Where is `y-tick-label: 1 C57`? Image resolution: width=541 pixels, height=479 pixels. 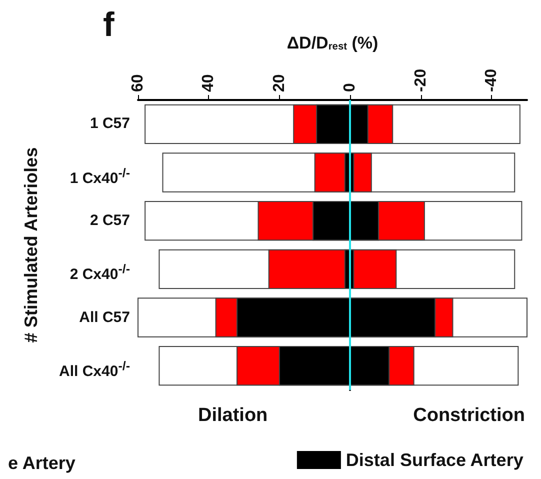
y-tick-label: 1 C57 is located at coordinates (110, 124).